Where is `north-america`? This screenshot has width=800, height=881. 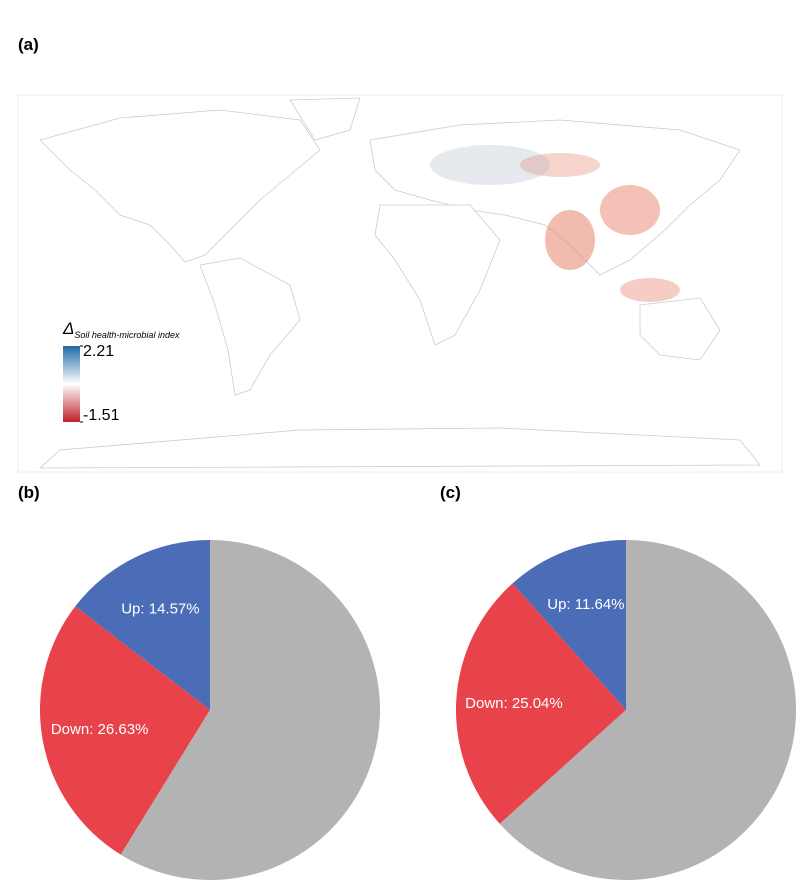
north-america is located at coordinates (180, 186).